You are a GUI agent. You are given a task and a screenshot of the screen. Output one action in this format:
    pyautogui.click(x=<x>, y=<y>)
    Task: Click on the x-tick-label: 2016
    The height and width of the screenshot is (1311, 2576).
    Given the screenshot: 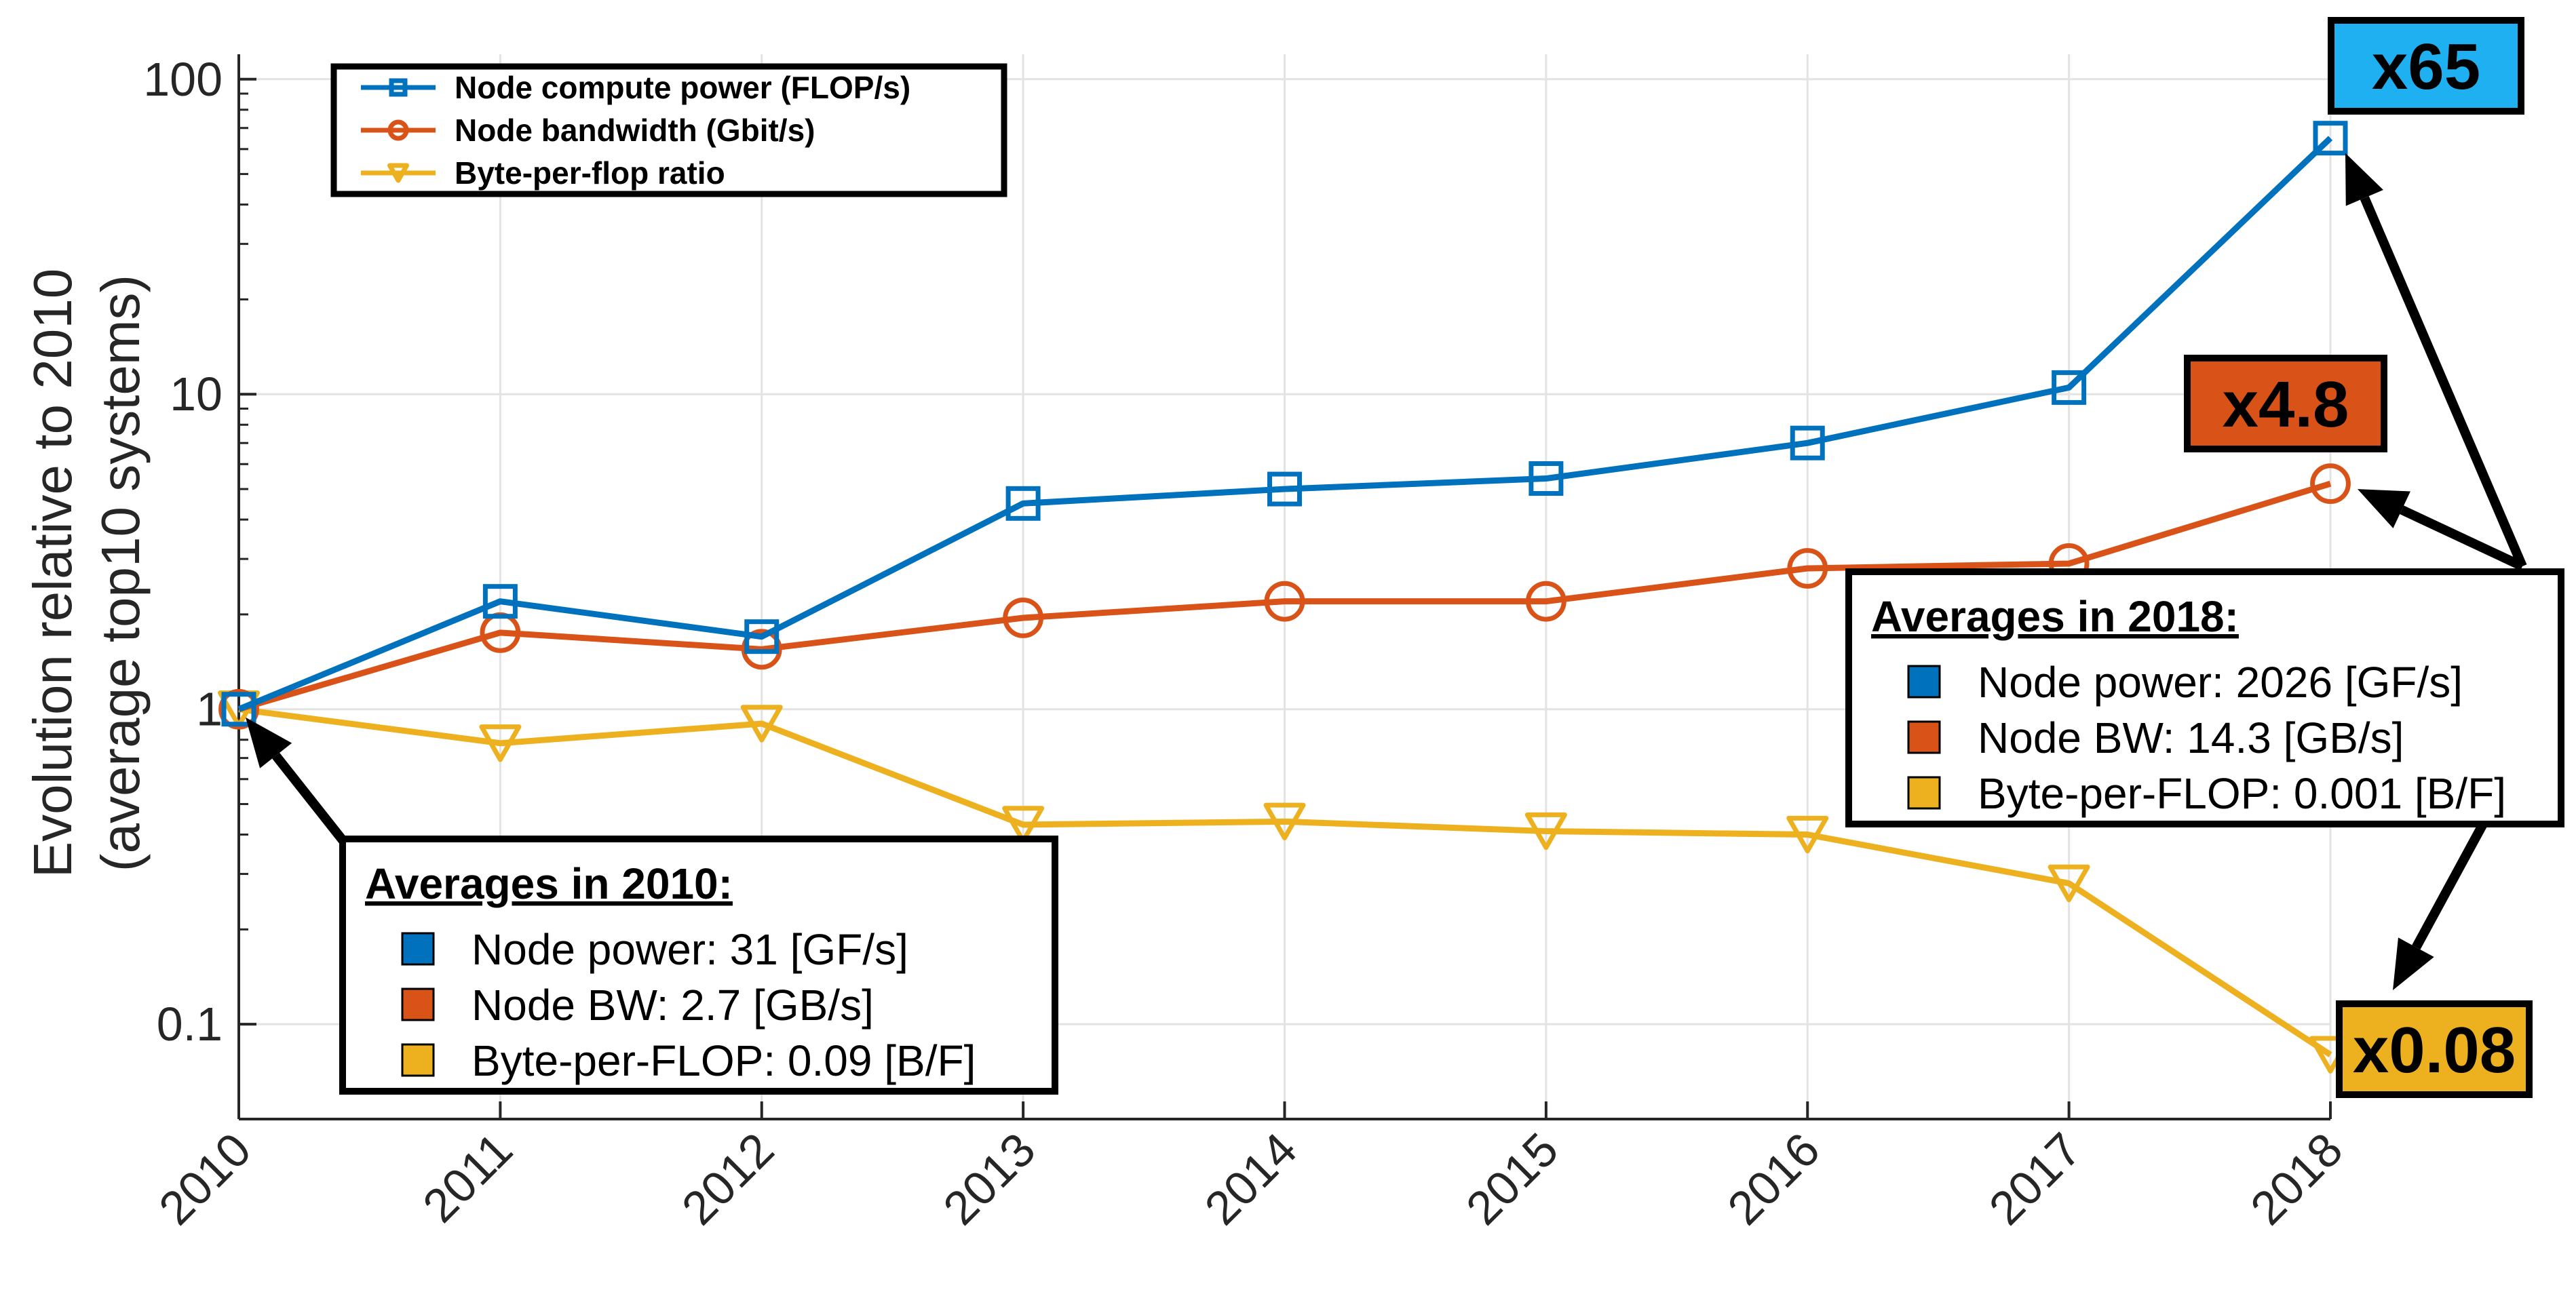 What is the action you would take?
    pyautogui.click(x=1774, y=1178)
    